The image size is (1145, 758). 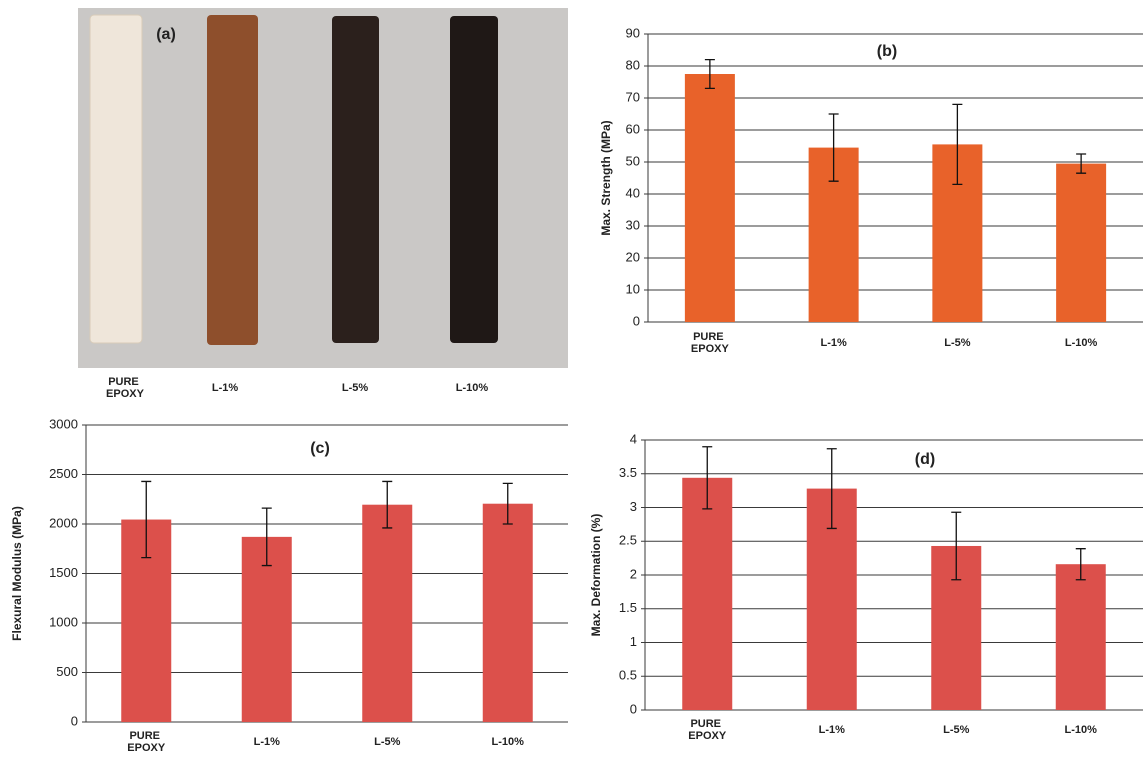 I want to click on y-tick-label: 60, so click(x=633, y=128).